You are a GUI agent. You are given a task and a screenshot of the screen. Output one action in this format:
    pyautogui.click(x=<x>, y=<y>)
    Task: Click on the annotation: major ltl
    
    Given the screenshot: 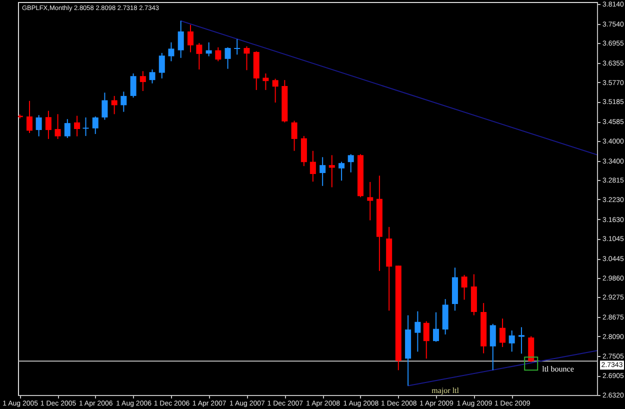 What is the action you would take?
    pyautogui.click(x=446, y=390)
    